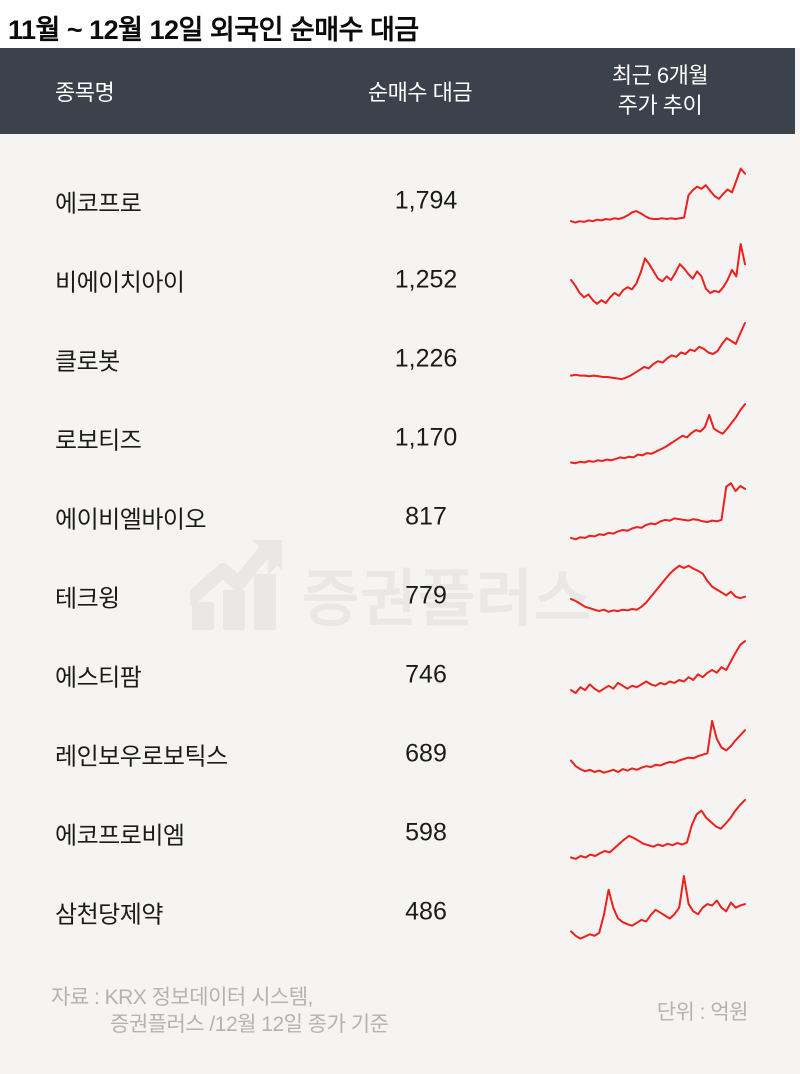 The image size is (800, 1074). What do you see at coordinates (426, 911) in the screenshot?
I see `stock-value: 486` at bounding box center [426, 911].